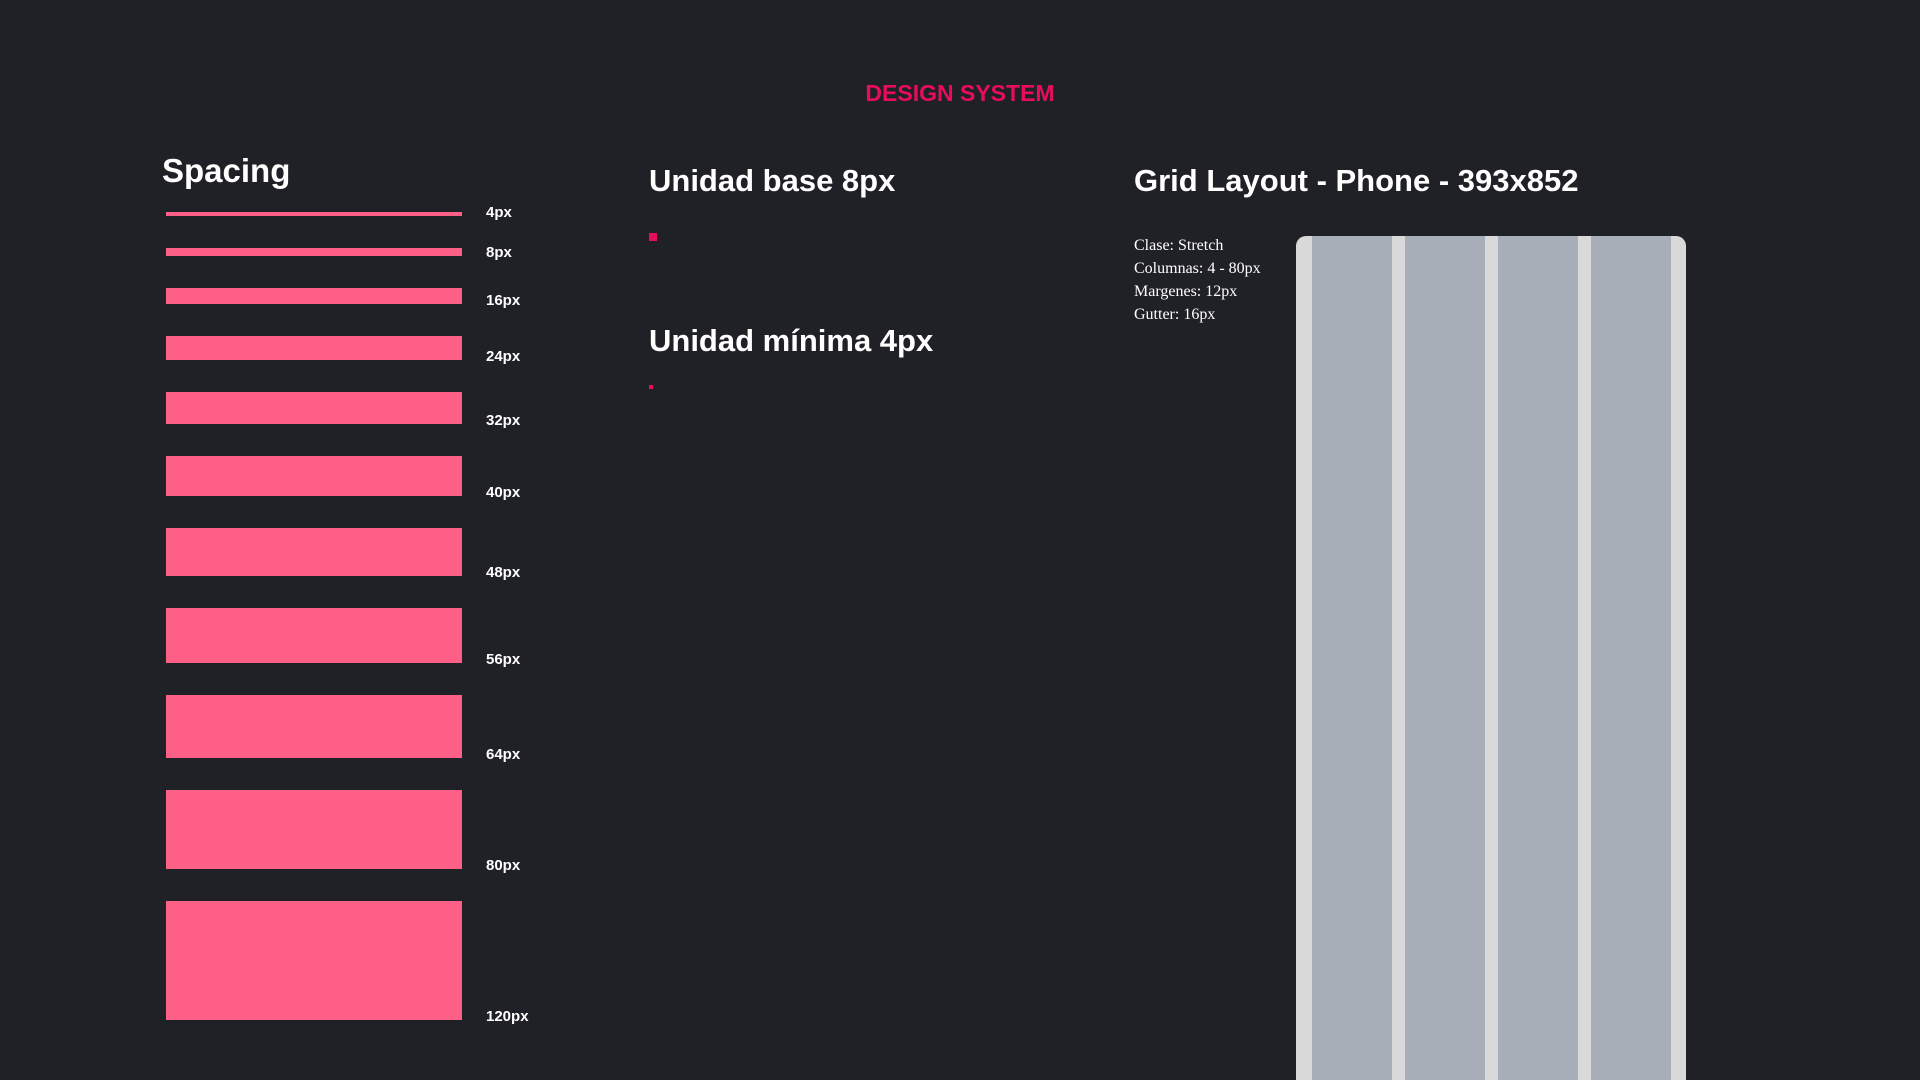 This screenshot has width=1920, height=1080. Describe the element at coordinates (1356, 180) in the screenshot. I see `grid-layout-heading: Grid Layout - Phone - 393x852` at that location.